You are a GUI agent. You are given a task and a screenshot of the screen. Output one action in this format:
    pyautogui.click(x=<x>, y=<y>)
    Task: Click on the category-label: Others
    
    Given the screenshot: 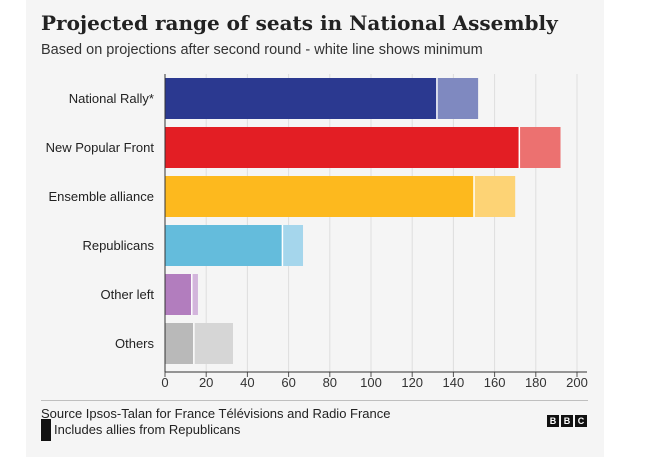 What is the action you would take?
    pyautogui.click(x=135, y=343)
    